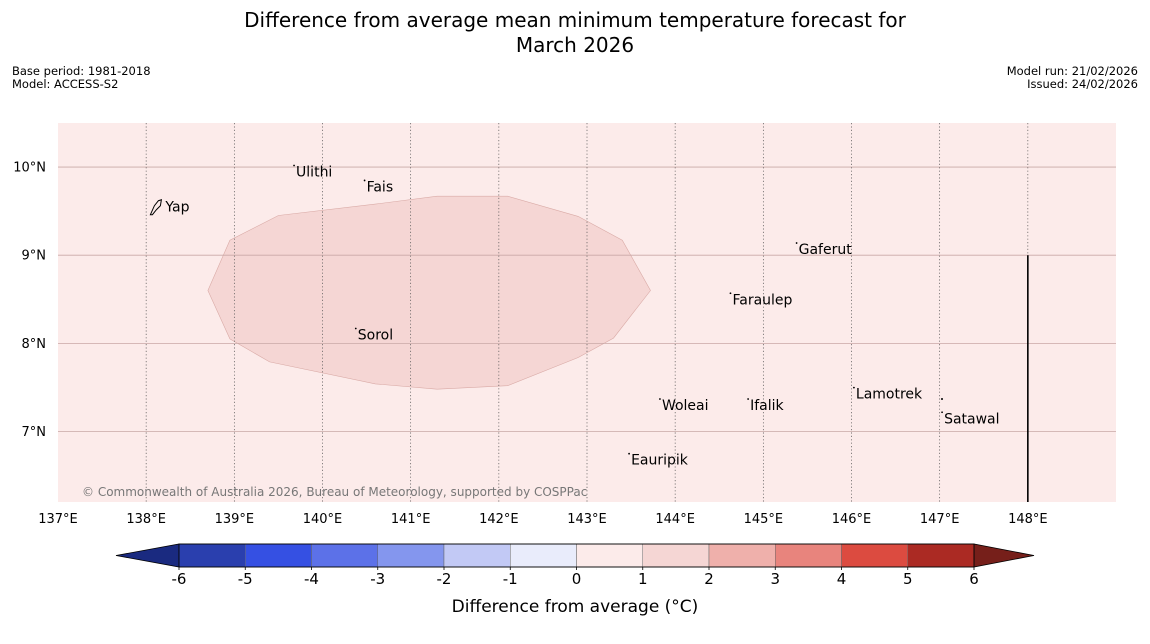 Image resolution: width=1150 pixels, height=644 pixels. I want to click on base-period: Base period: 1981-2018, so click(81, 71).